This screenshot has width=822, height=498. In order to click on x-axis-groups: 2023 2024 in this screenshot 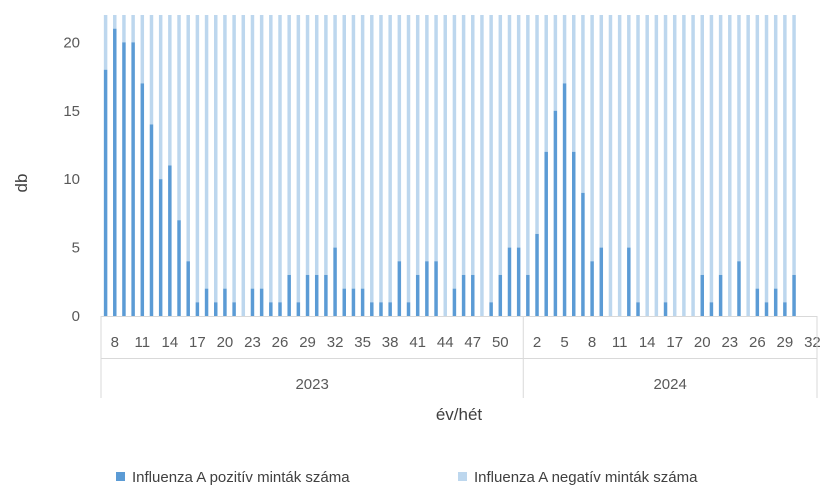, I will do `click(459, 357)`.